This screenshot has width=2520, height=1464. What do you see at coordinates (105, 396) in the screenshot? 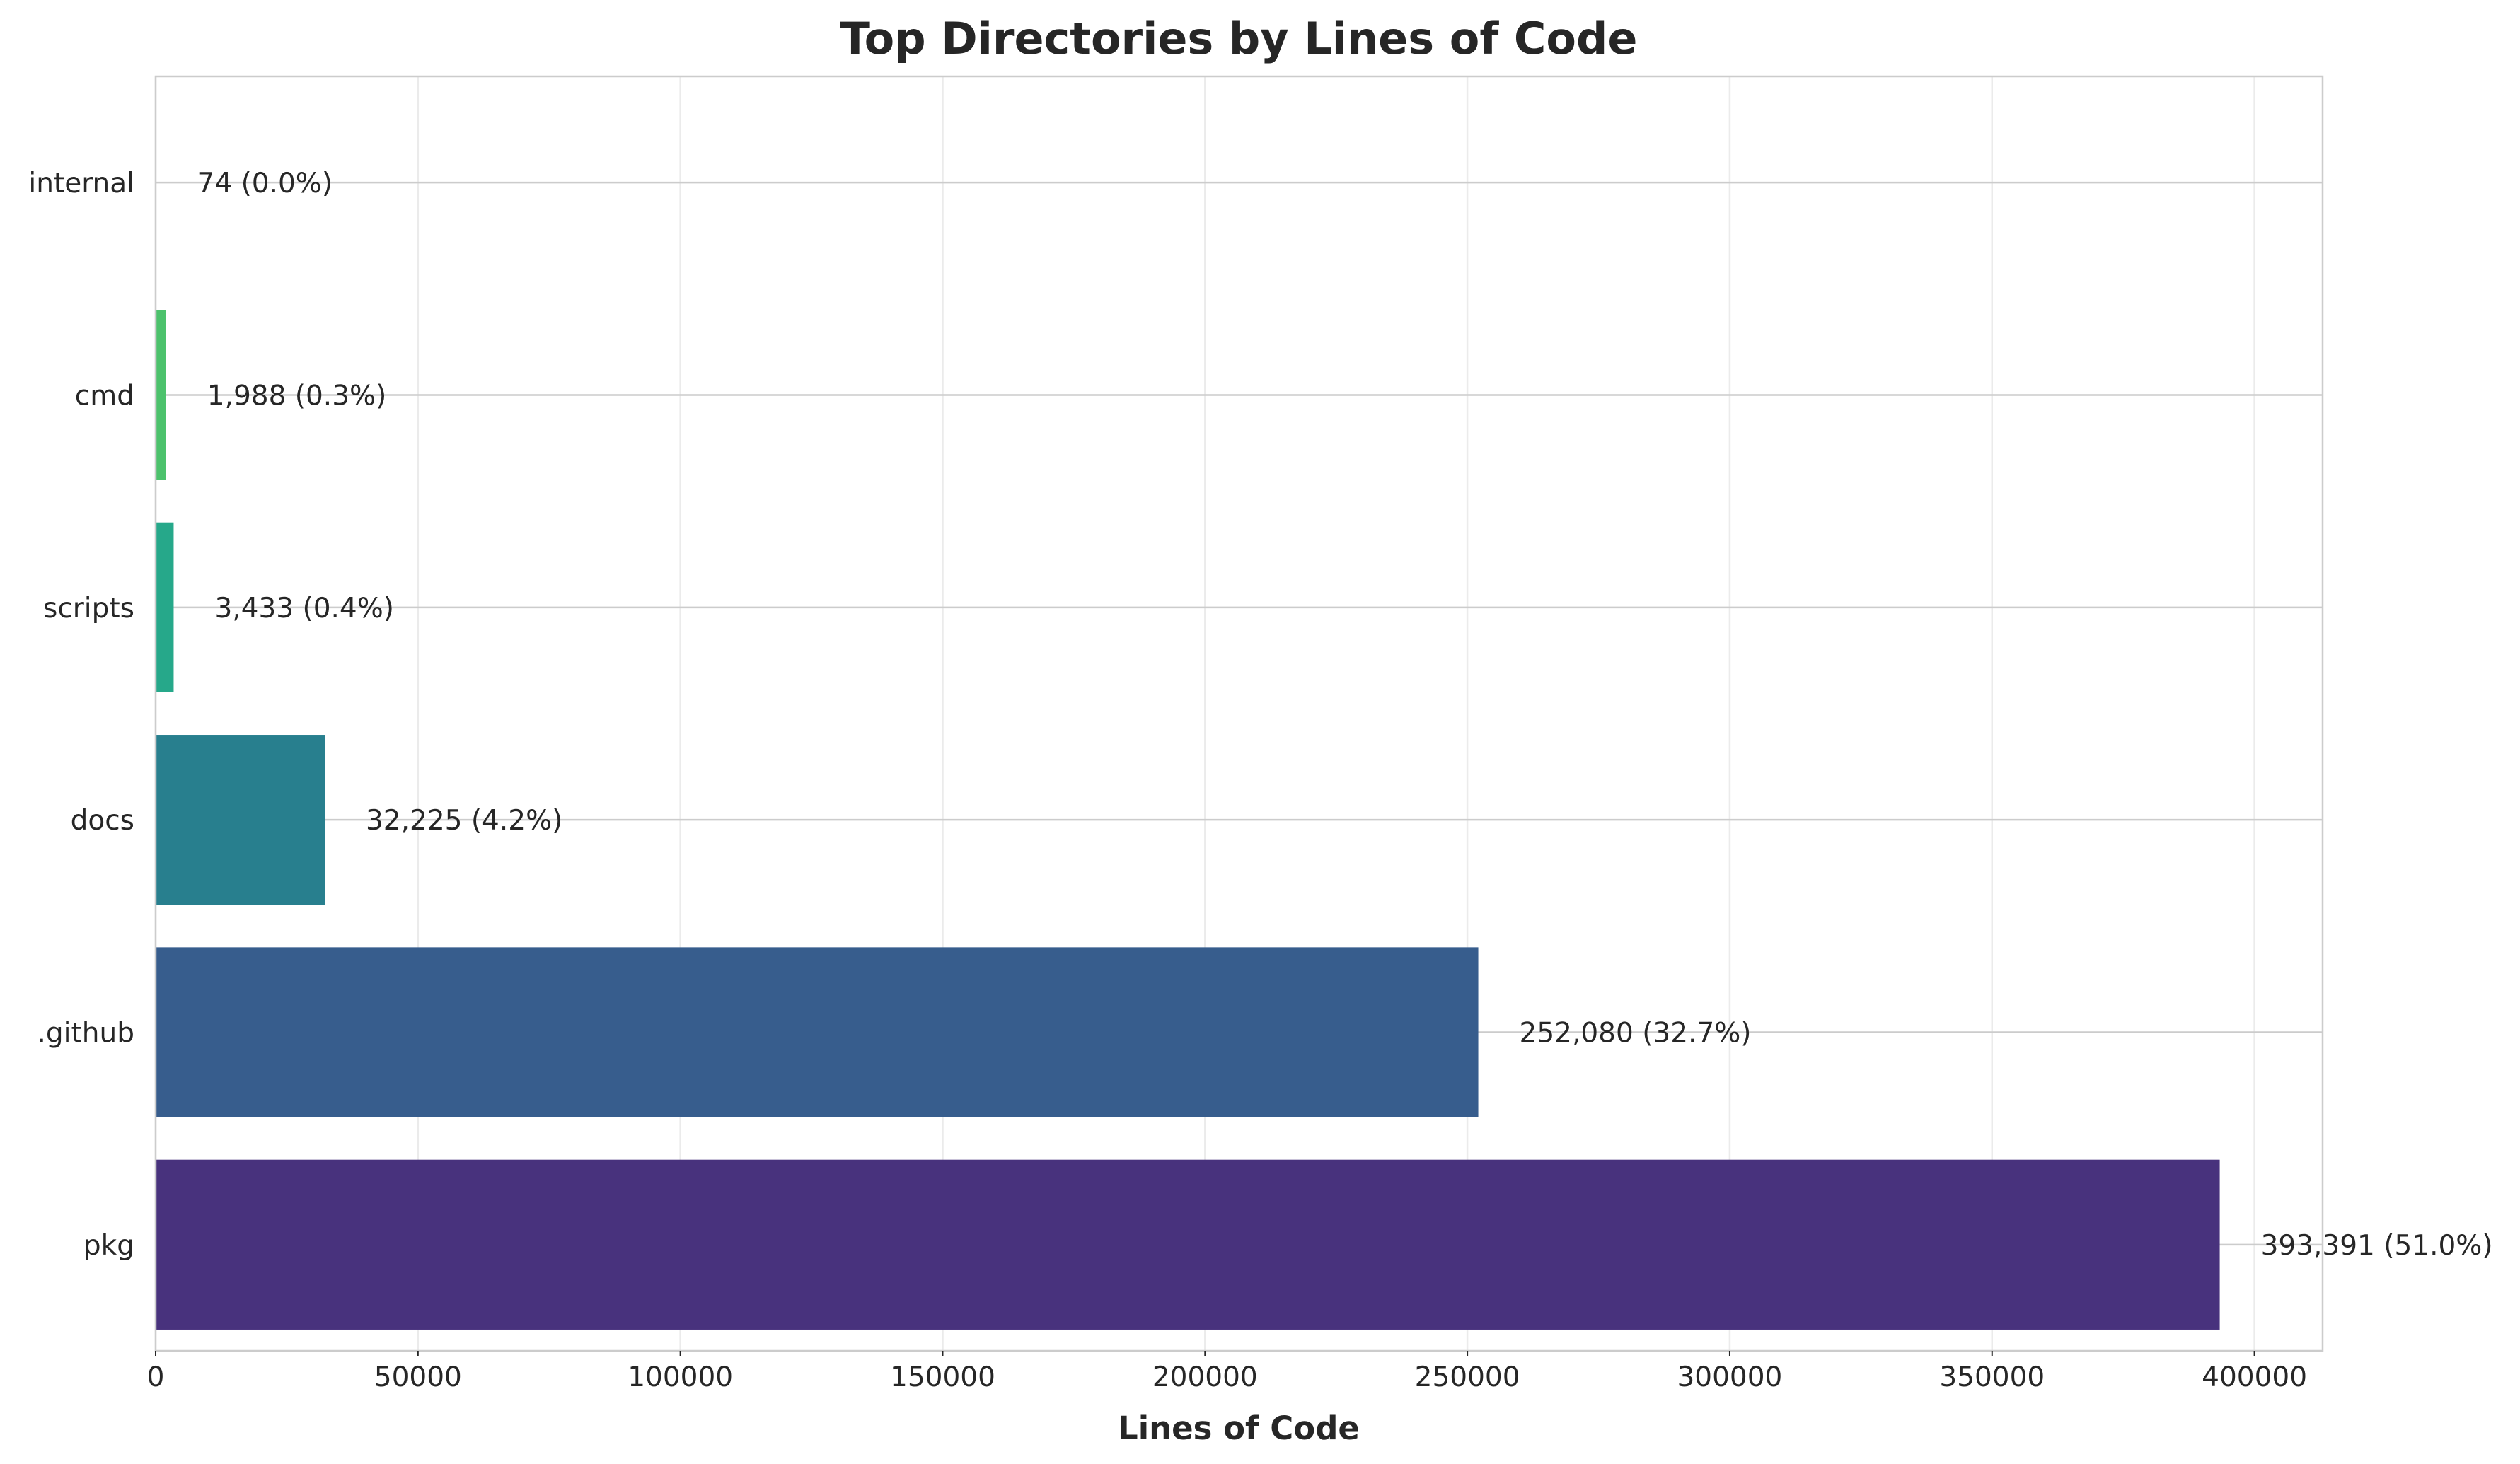
I see `y-tick-label: cmd` at bounding box center [105, 396].